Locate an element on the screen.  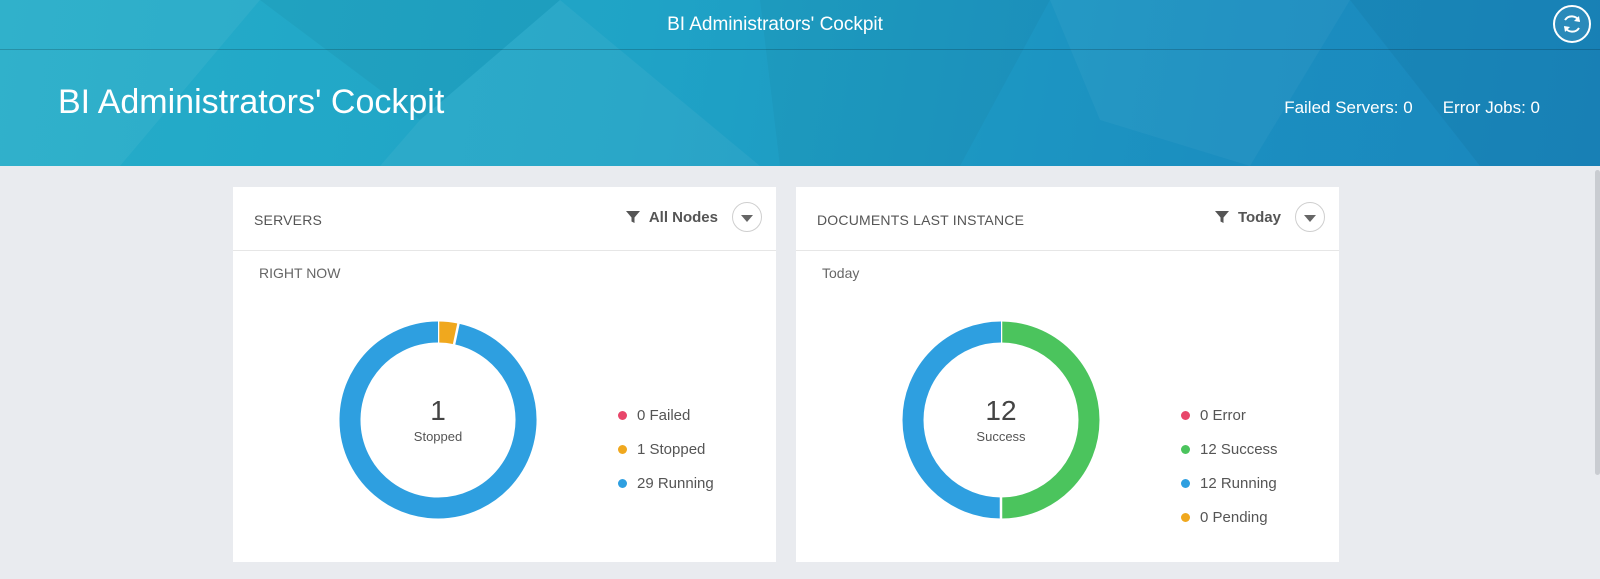
legend-item-error: 0 Error is located at coordinates (1229, 415).